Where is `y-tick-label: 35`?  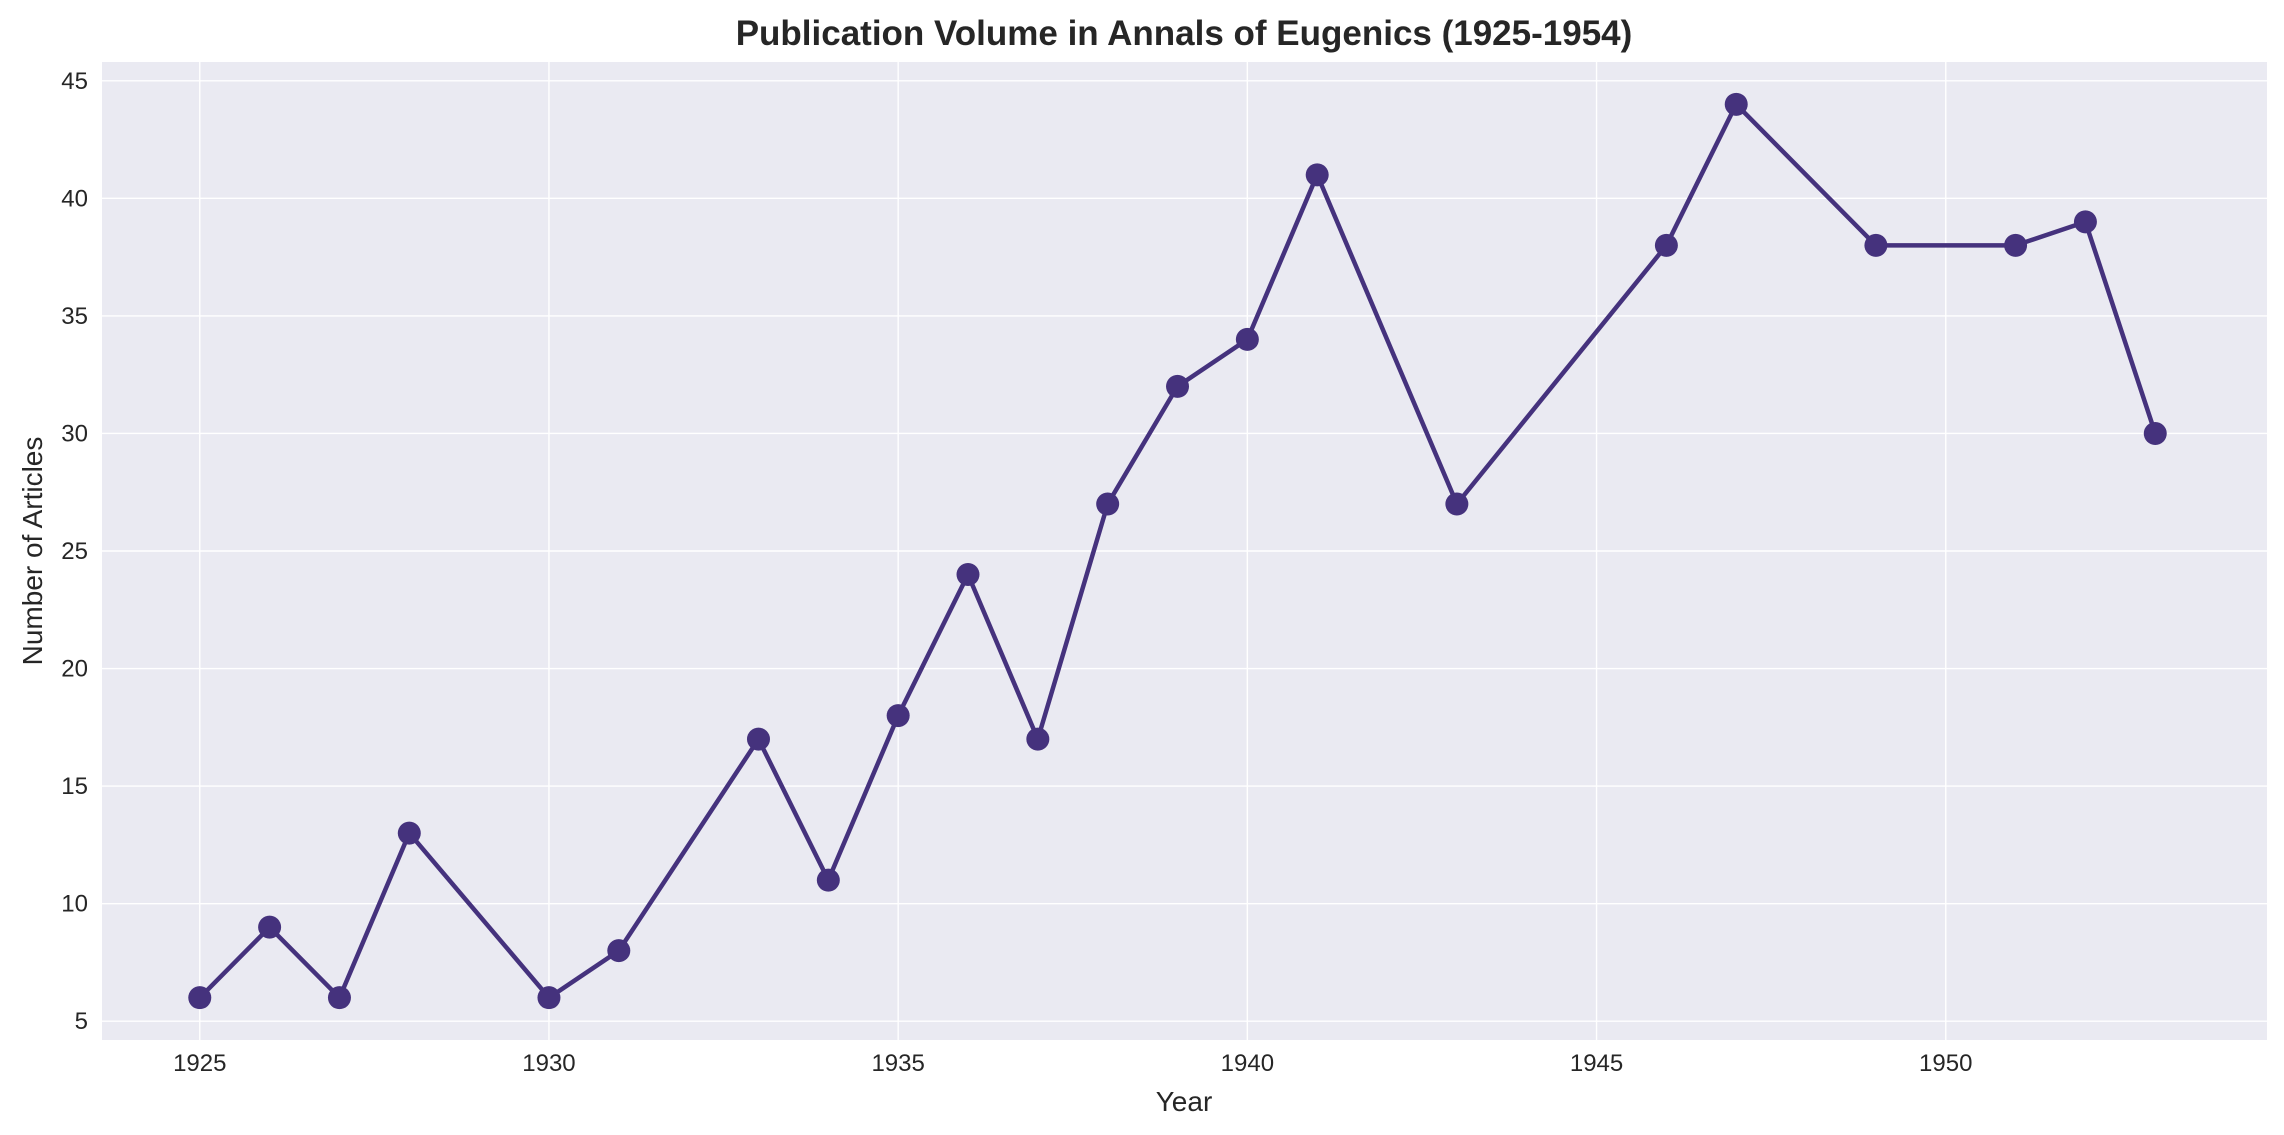
y-tick-label: 35 is located at coordinates (74, 316).